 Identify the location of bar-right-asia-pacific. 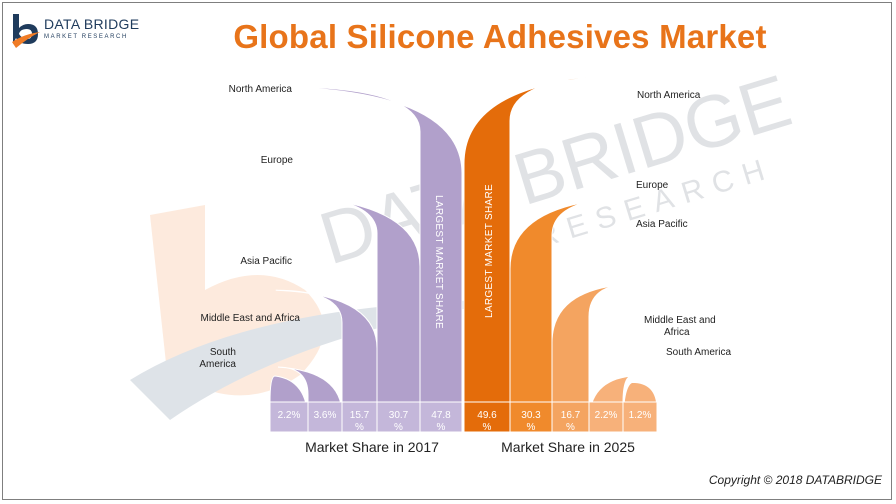
(592, 343).